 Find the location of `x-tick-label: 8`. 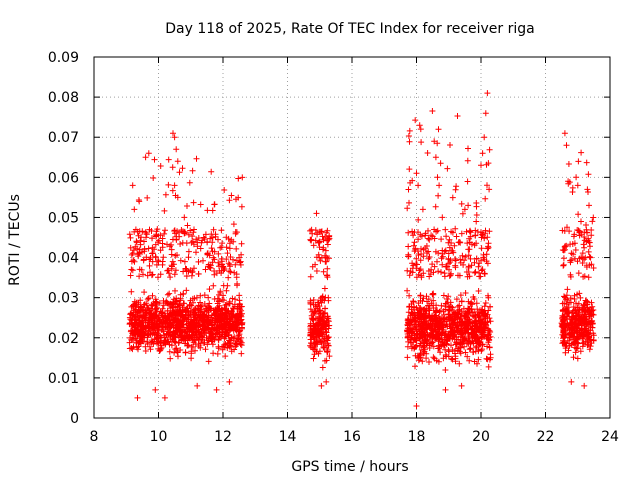

x-tick-label: 8 is located at coordinates (94, 437).